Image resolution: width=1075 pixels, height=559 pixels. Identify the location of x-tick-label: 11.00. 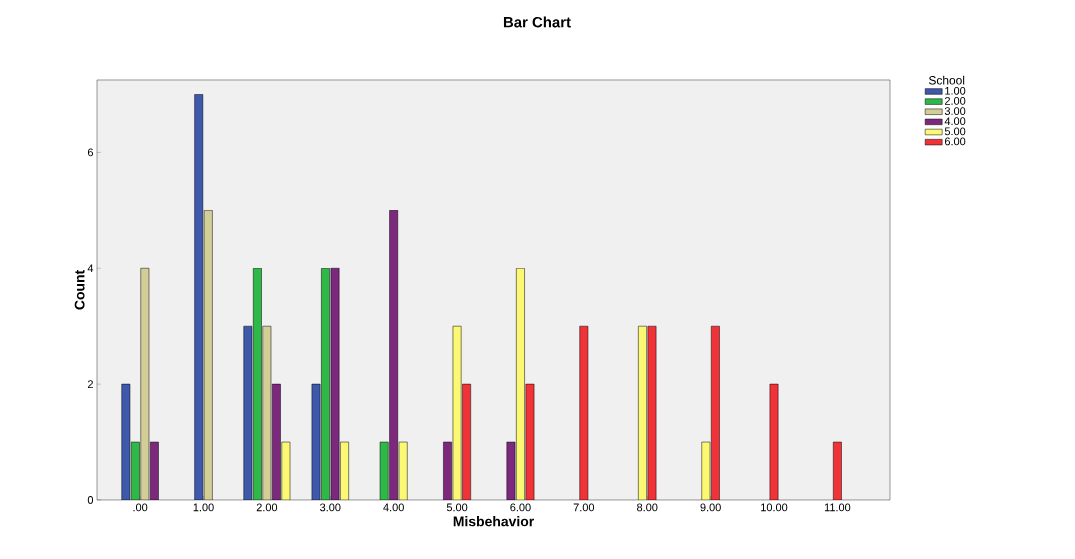
(837, 507).